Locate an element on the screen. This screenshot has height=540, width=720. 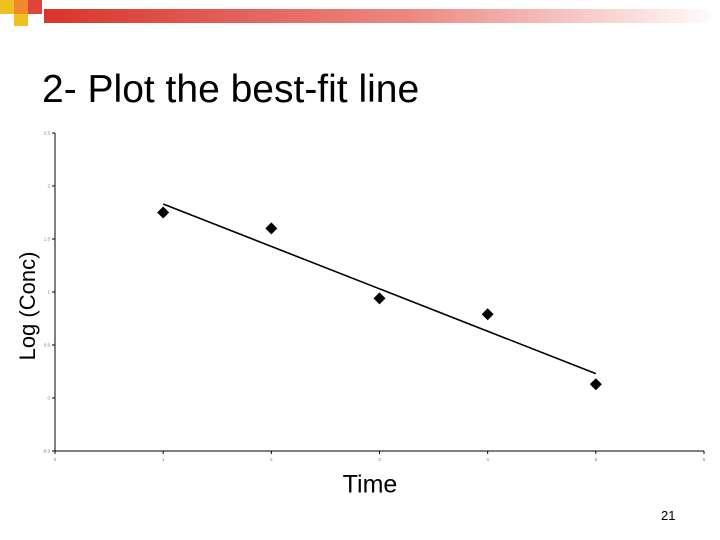
y-tick-label: -0.5 is located at coordinates (46, 451).